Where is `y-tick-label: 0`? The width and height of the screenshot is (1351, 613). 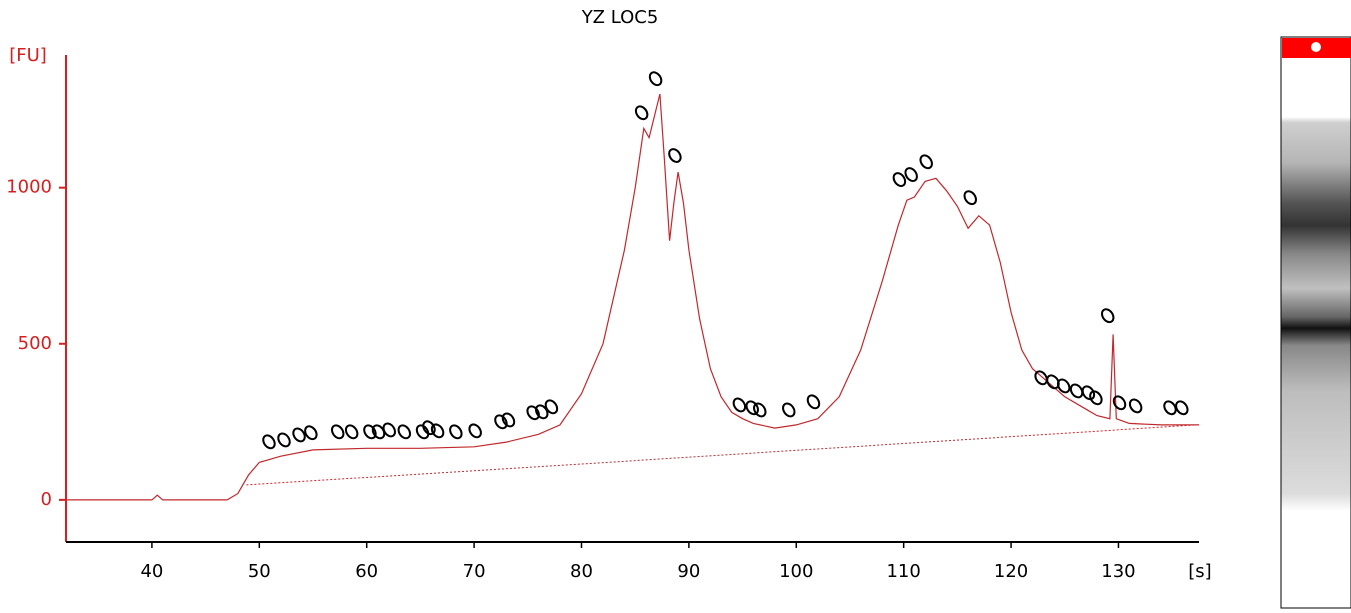 y-tick-label: 0 is located at coordinates (46, 499).